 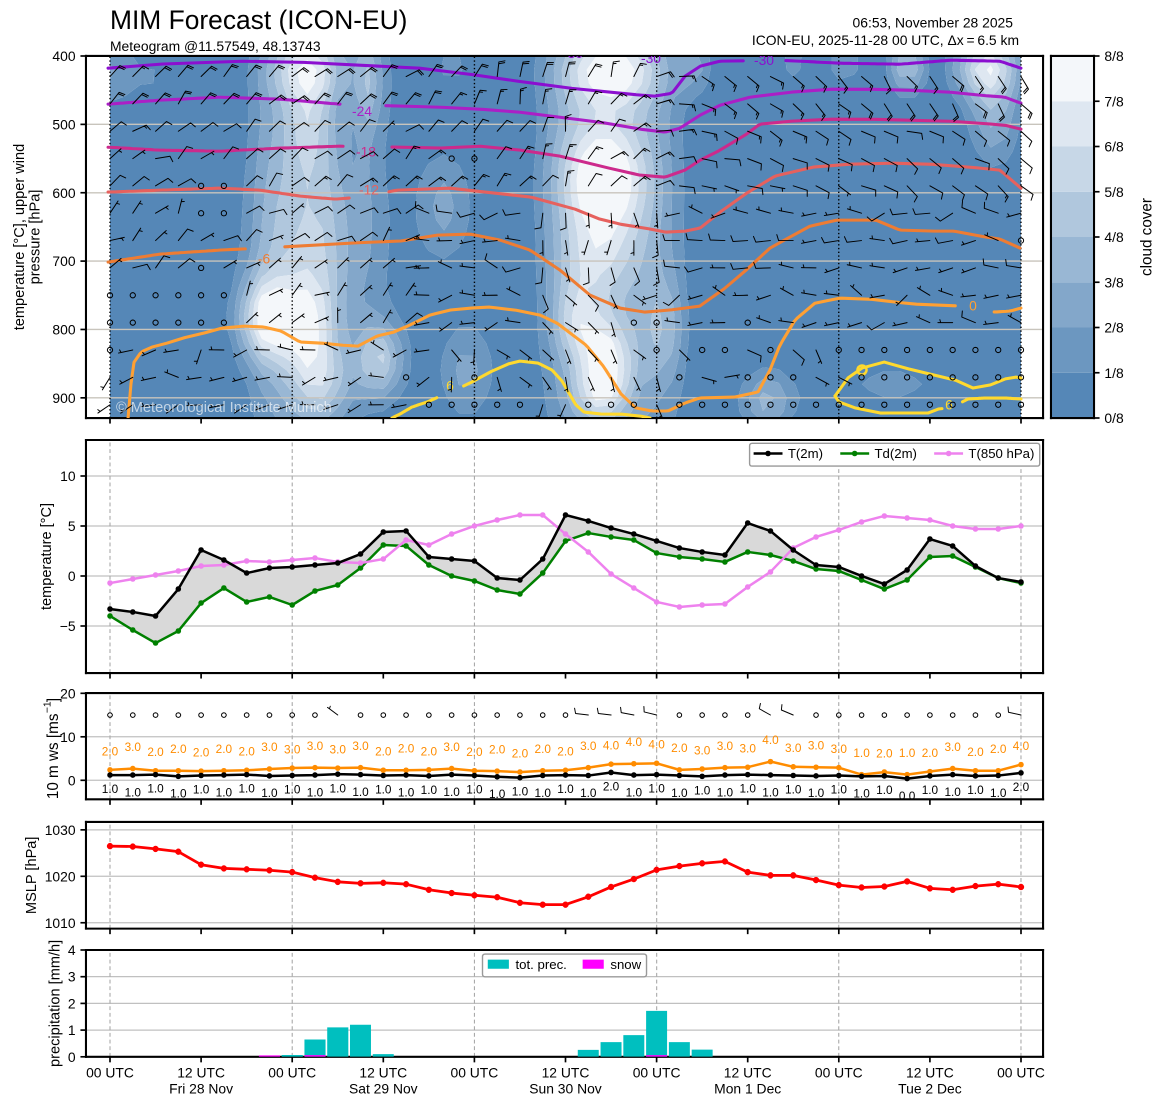 I want to click on svg-text:ICON-EU, 2025-11-28 00 UTC, Δx: ICON-EU, 2025-11-28 00 UTC, Δx = 6.5 km, so click(x=885, y=40).